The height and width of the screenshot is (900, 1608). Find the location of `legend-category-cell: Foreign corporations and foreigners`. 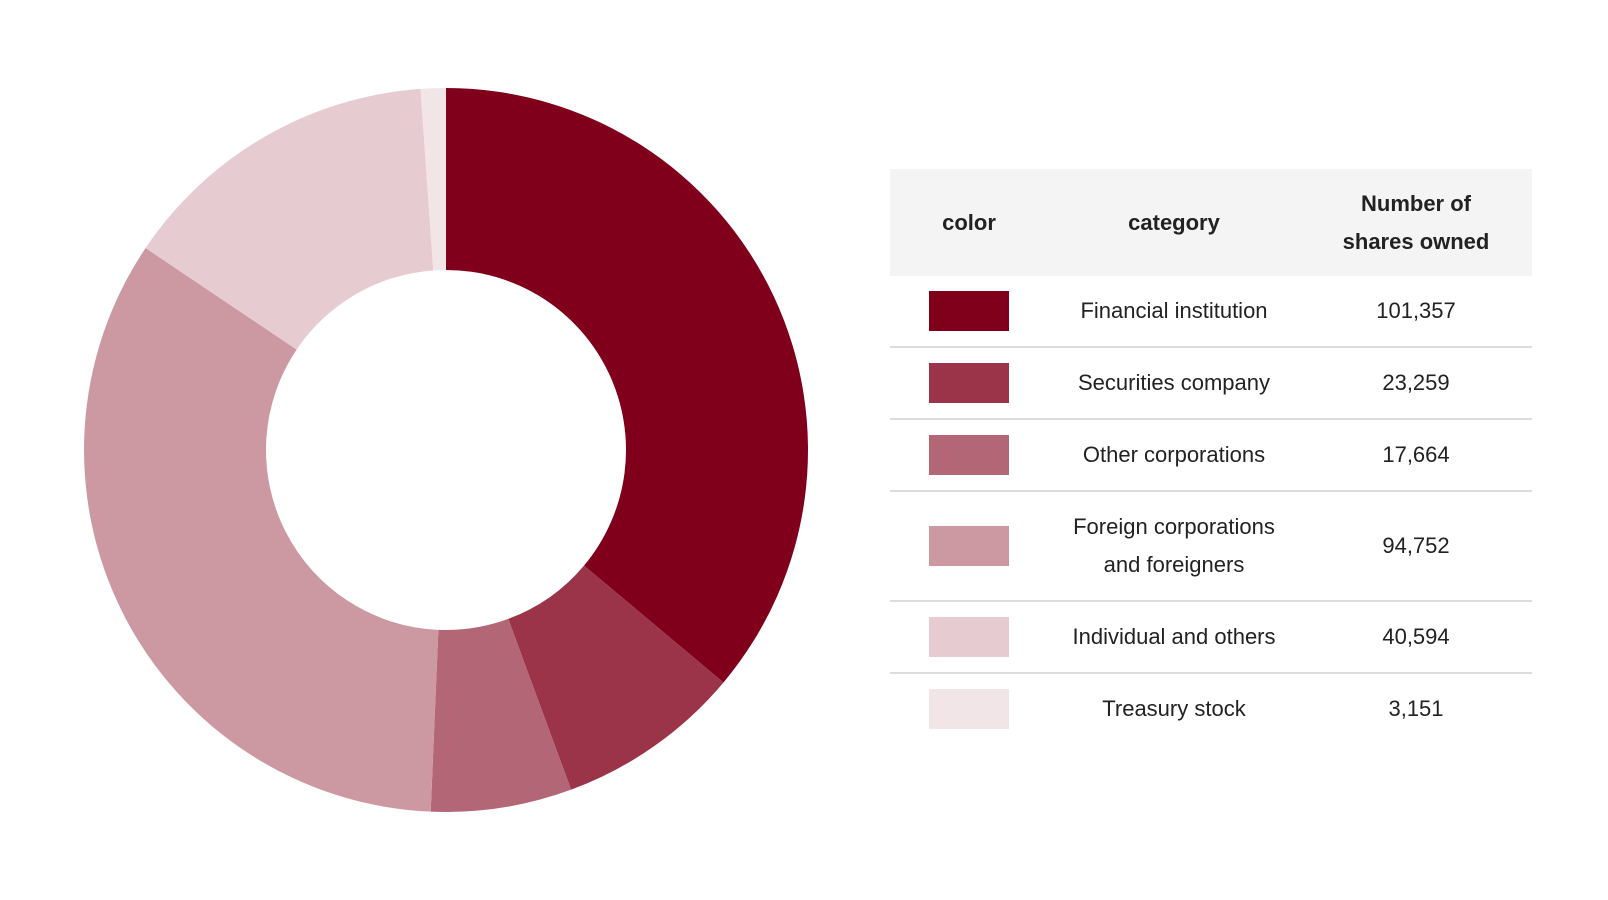

legend-category-cell: Foreign corporations and foreigners is located at coordinates (1174, 546).